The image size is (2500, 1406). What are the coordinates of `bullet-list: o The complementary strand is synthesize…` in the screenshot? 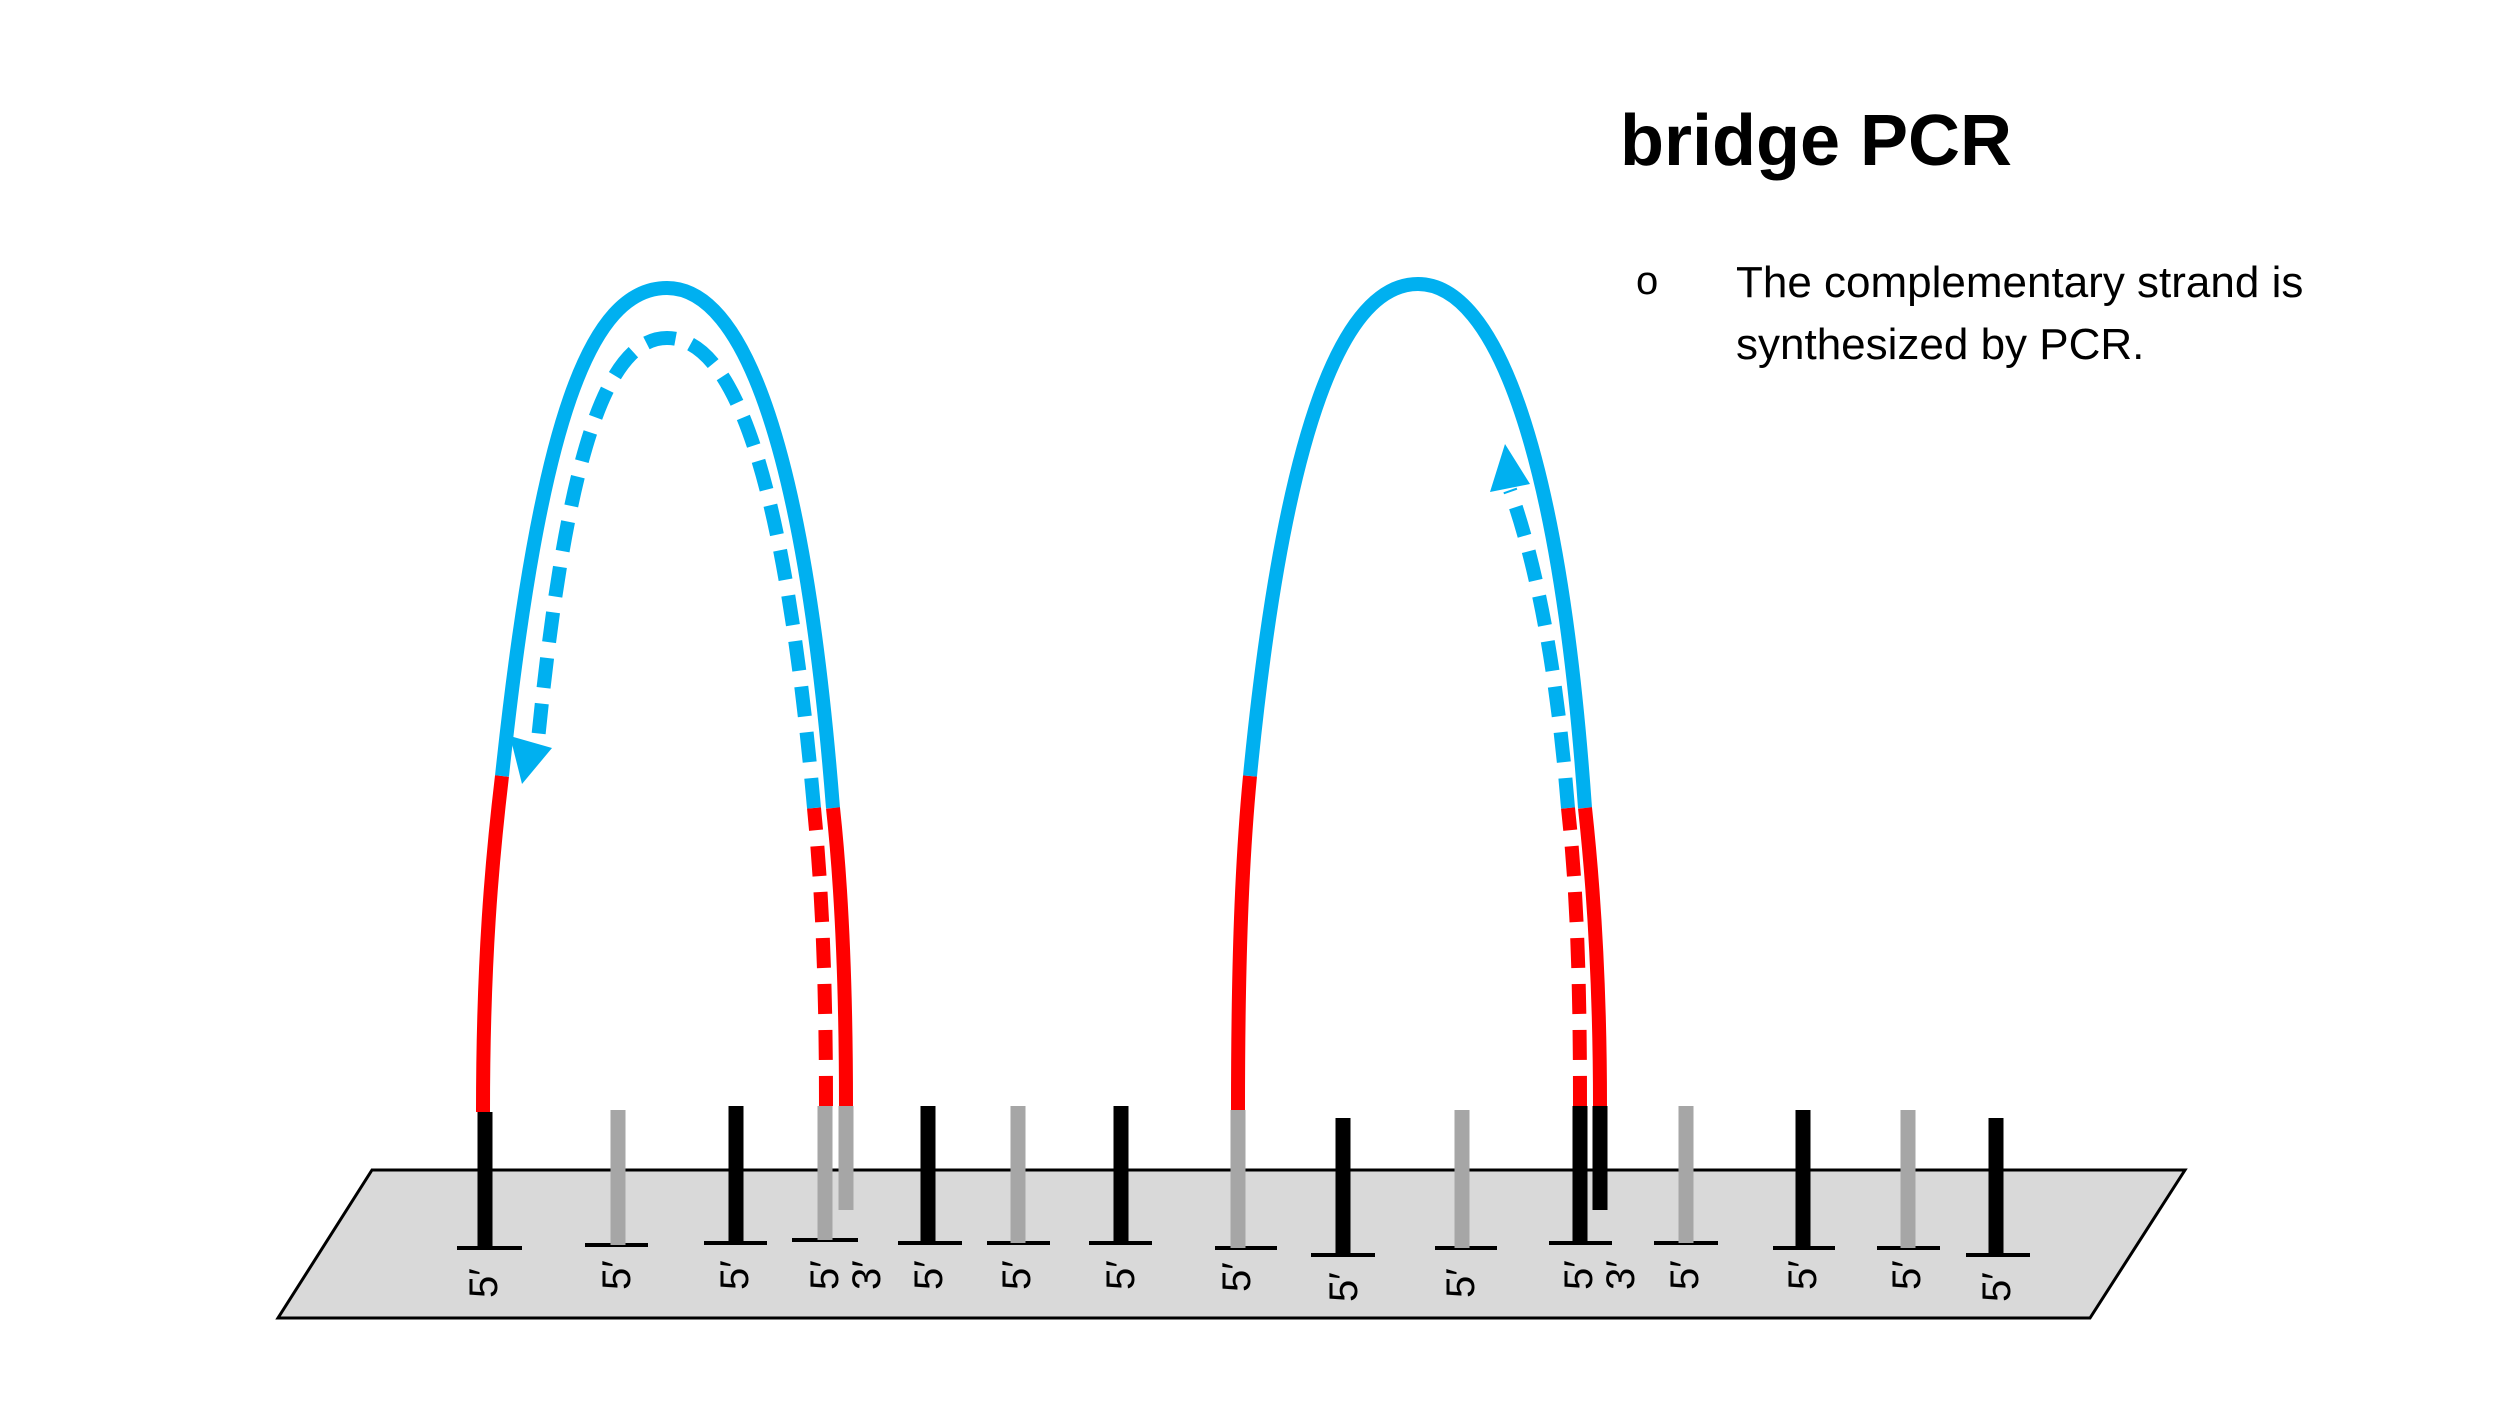 It's located at (2046, 314).